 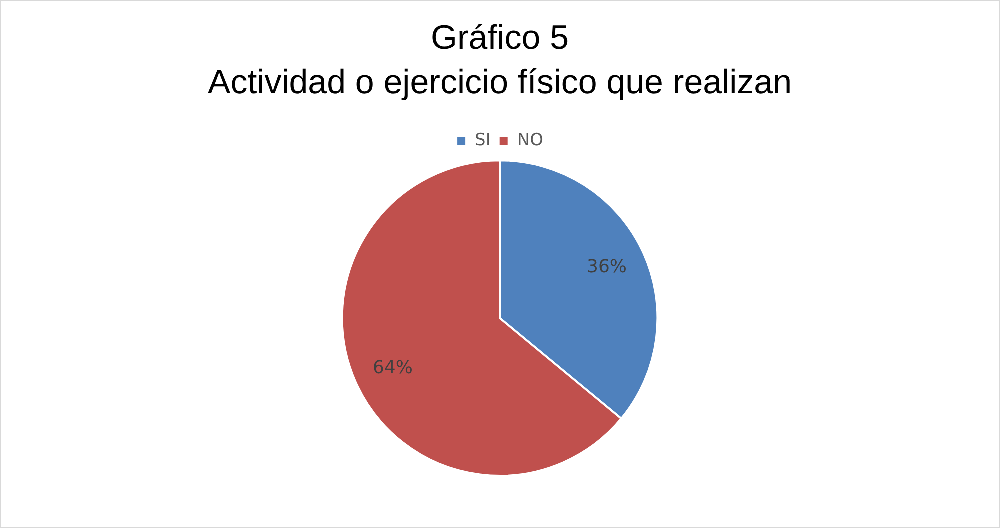 I want to click on data-label: 36%, so click(x=607, y=267).